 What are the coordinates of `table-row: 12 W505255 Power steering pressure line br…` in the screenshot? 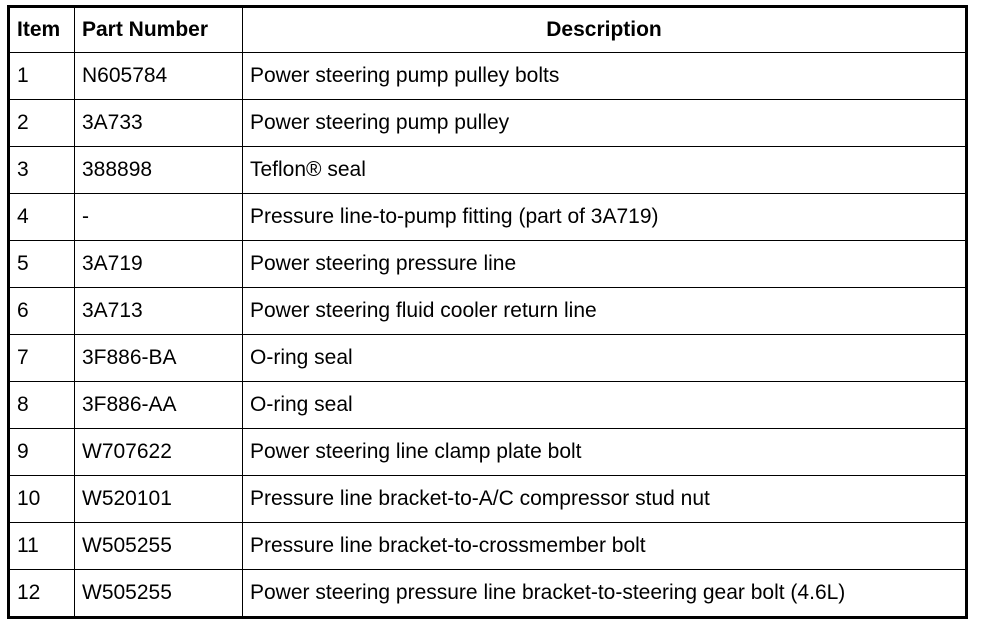 It's located at (487, 593).